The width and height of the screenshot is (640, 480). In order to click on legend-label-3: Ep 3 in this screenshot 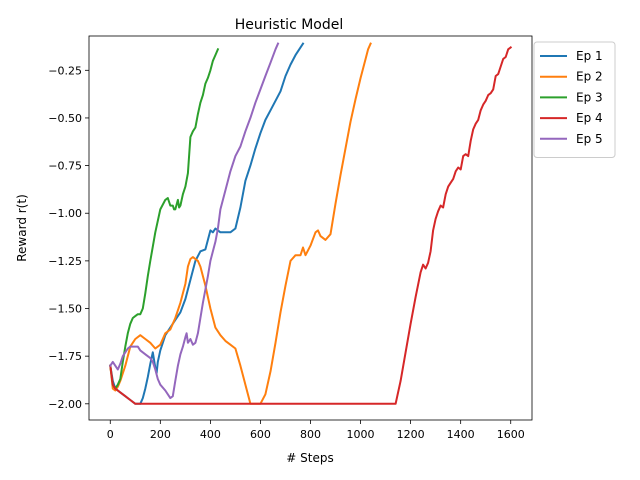, I will do `click(589, 97)`.